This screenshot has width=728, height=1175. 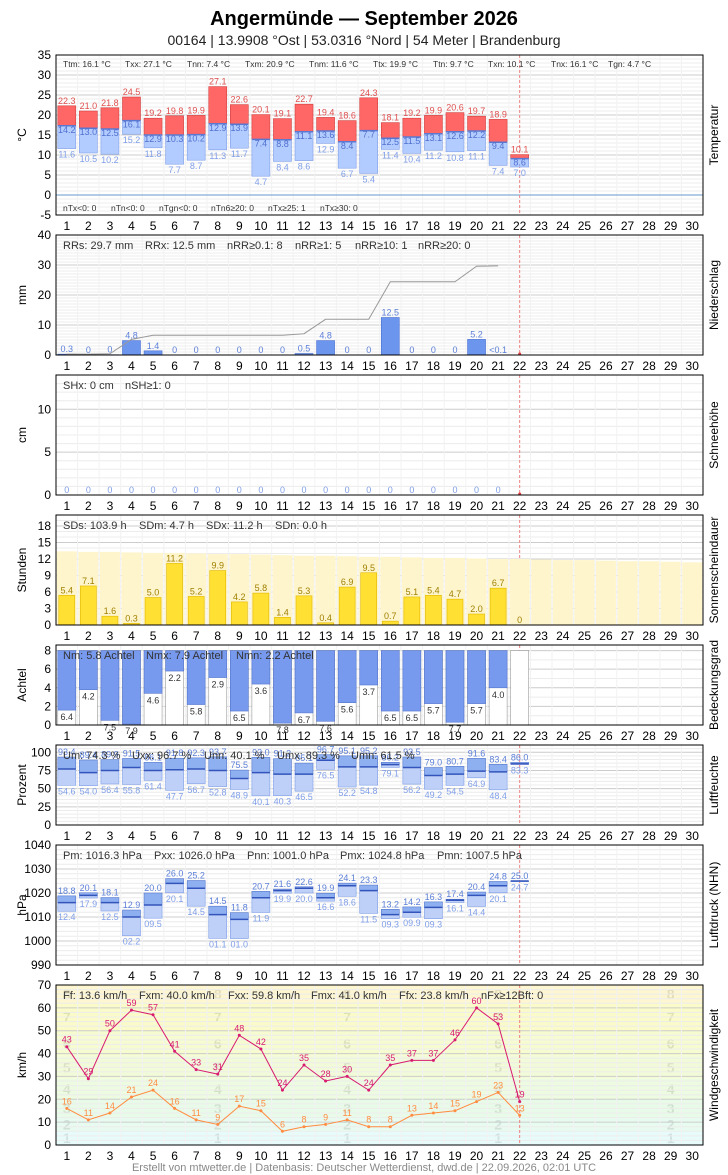 What do you see at coordinates (520, 888) in the screenshot?
I see `min-label: 24.7` at bounding box center [520, 888].